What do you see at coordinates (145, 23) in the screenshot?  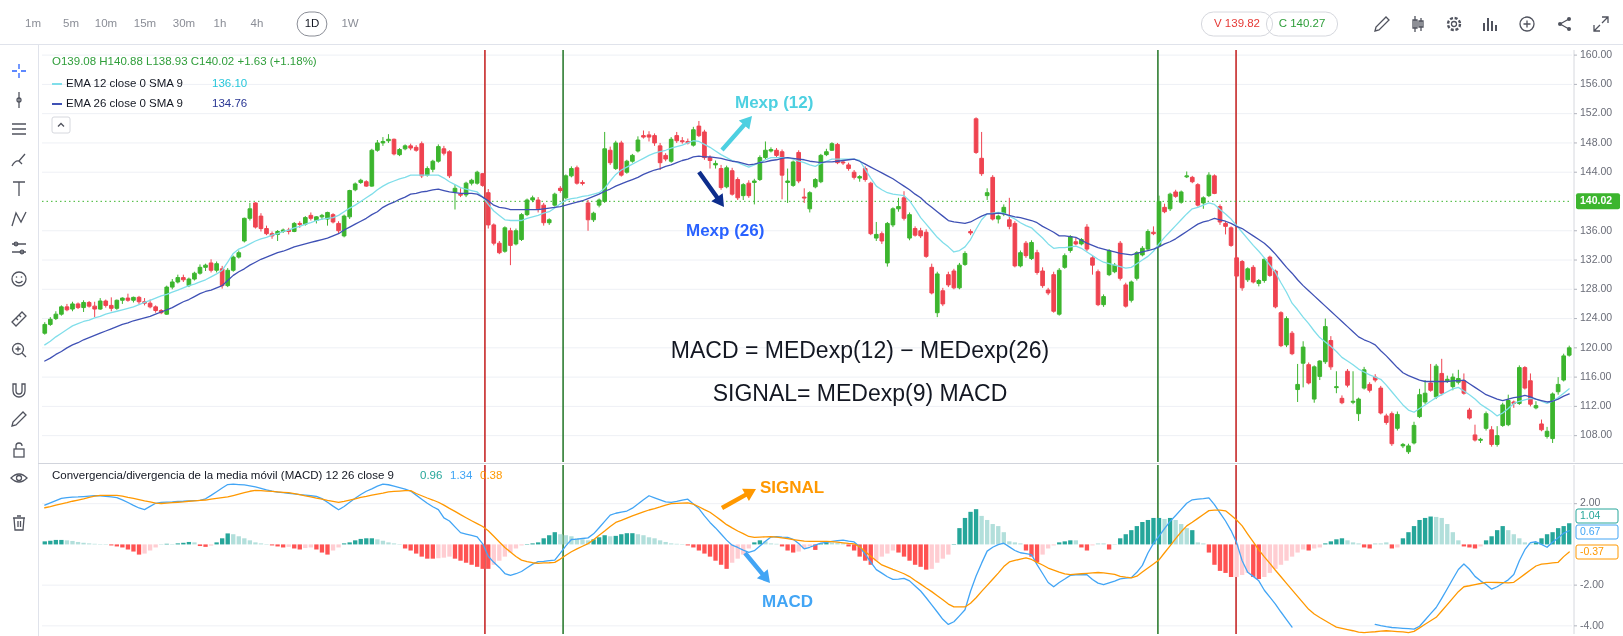 I see `text: 15m` at bounding box center [145, 23].